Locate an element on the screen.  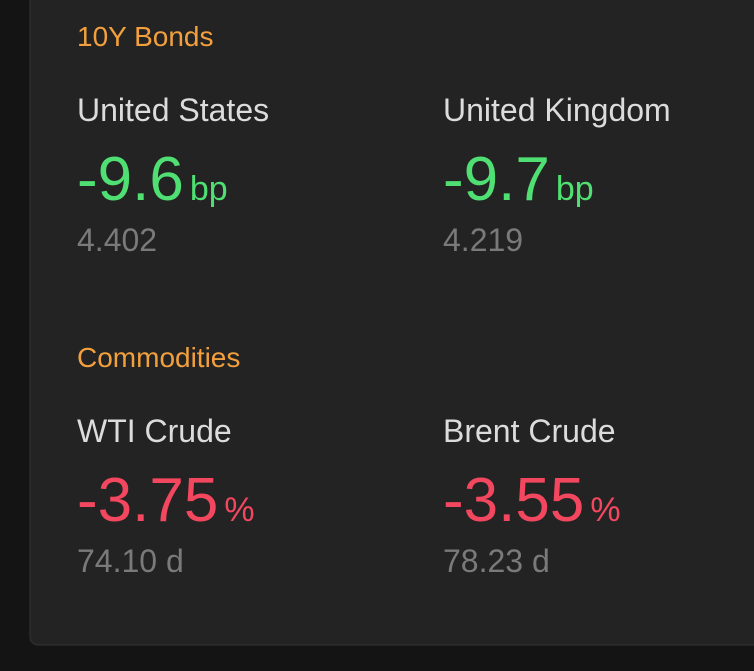
item-value: 4.219 is located at coordinates (483, 240).